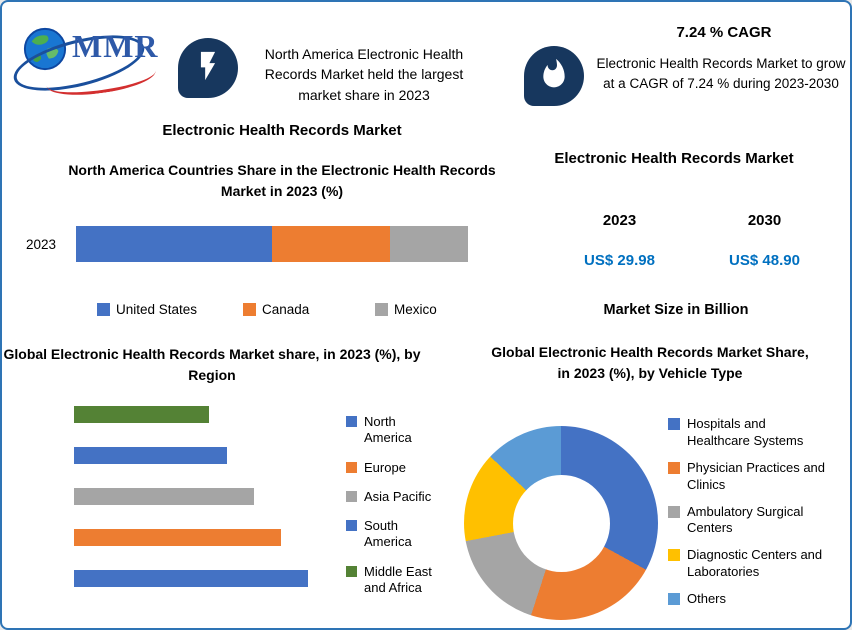  I want to click on lightning-badge, so click(208, 68).